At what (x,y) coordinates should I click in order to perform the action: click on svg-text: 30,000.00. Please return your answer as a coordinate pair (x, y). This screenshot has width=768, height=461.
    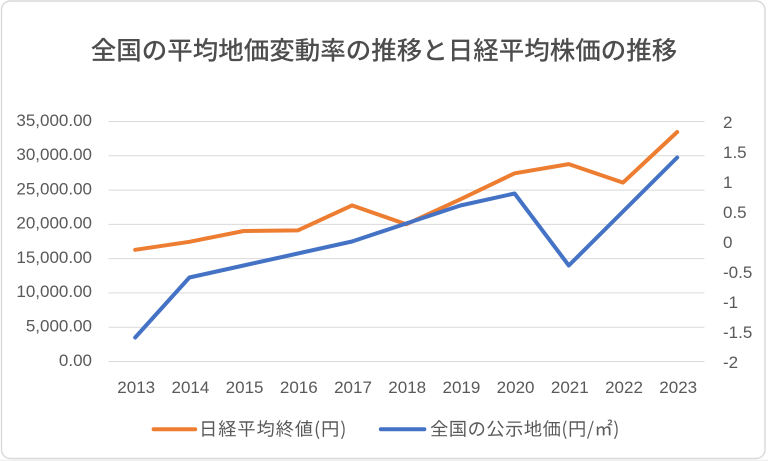
    Looking at the image, I should click on (54, 154).